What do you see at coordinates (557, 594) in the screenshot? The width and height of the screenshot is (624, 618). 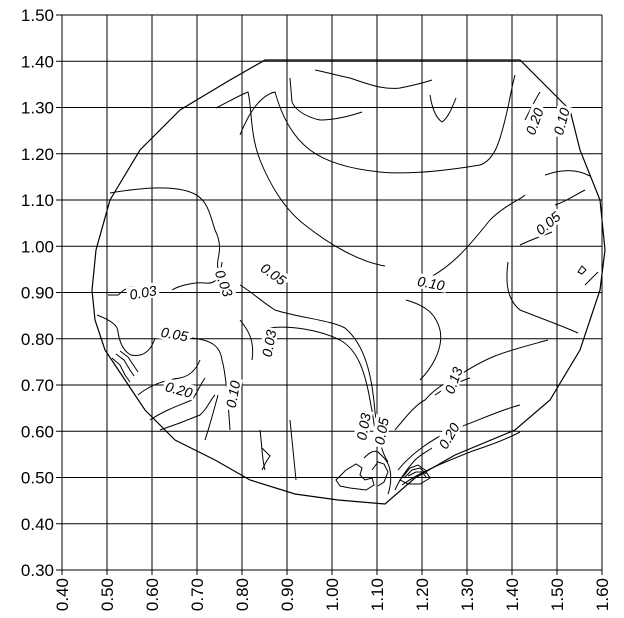 I see `x-tick-label: 1.50` at bounding box center [557, 594].